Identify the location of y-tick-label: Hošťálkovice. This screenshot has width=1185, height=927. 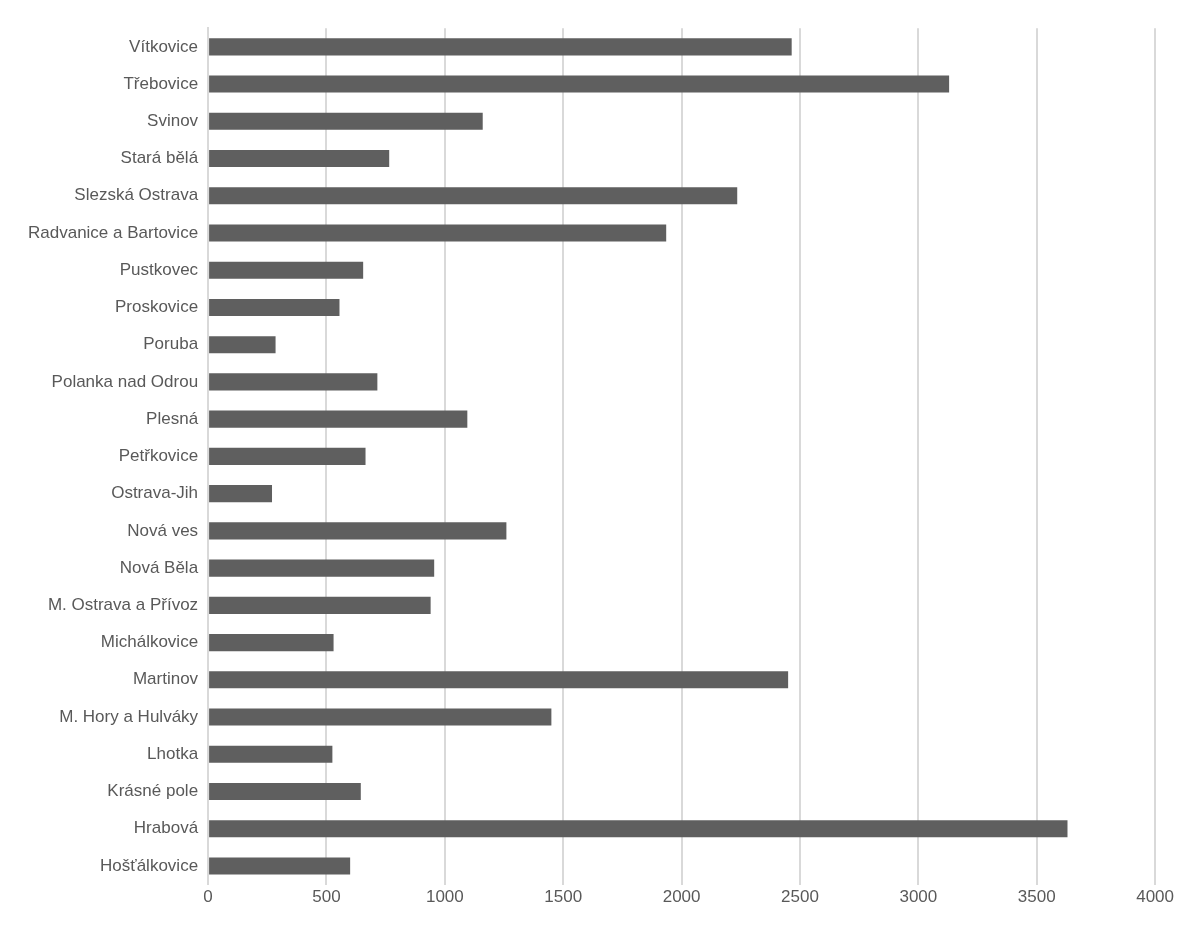
(149, 865).